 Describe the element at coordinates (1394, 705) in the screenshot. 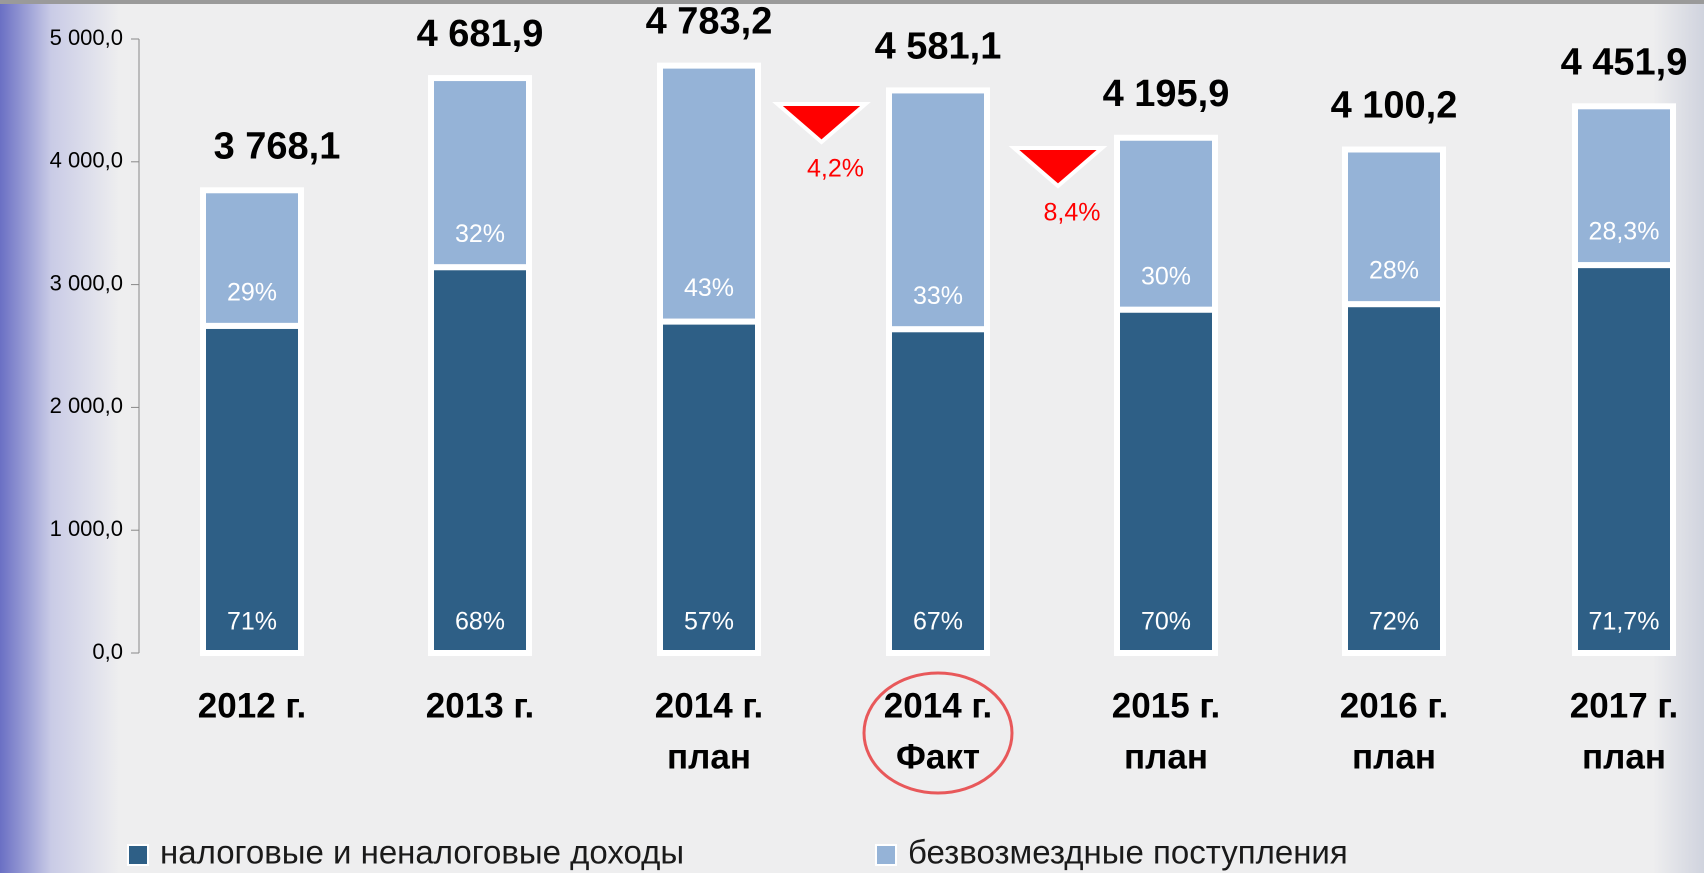

I see `category-label: 2016 г.` at that location.